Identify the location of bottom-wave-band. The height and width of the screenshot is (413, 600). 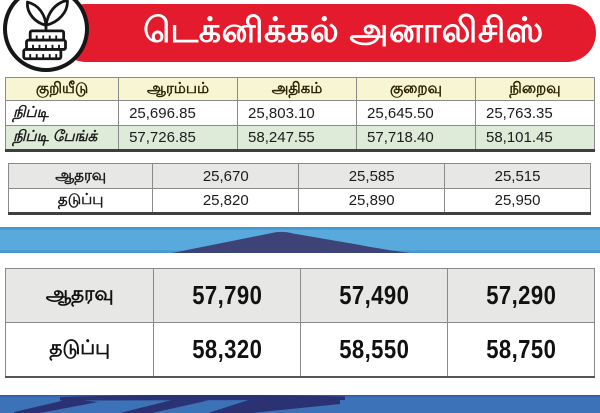
(300, 404).